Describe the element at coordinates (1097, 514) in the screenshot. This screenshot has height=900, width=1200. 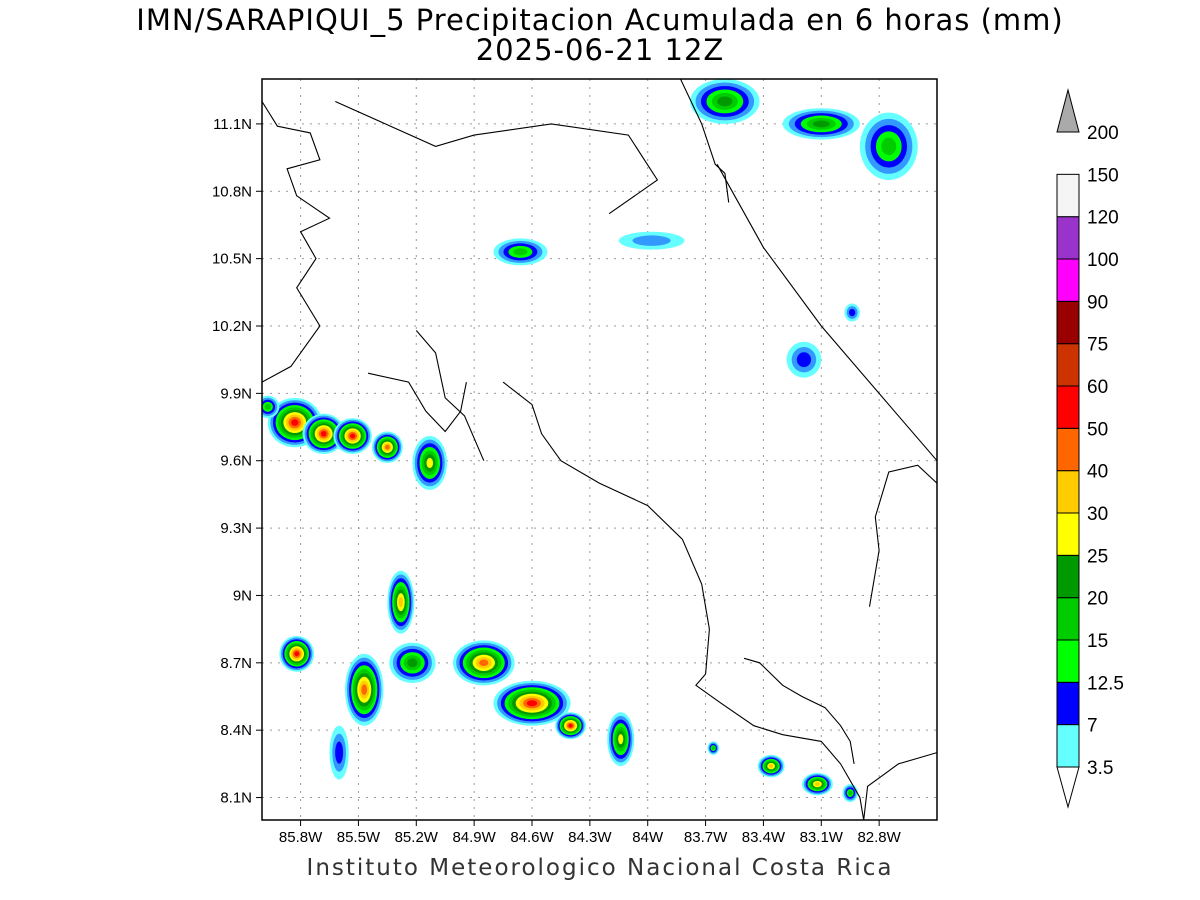
I see `colorbar-label: 30` at that location.